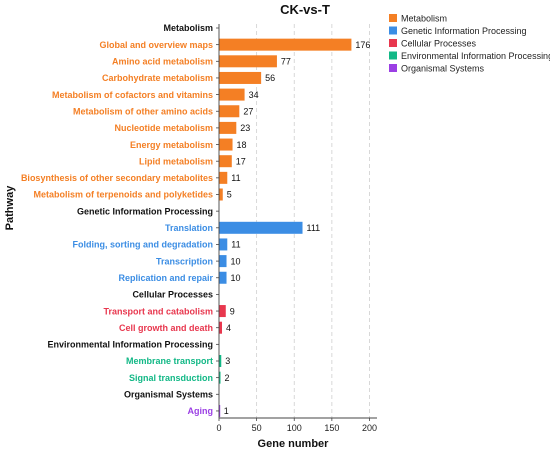 Image resolution: width=550 pixels, height=458 pixels. Describe the element at coordinates (166, 328) in the screenshot. I see `category-label: Cell growth and death` at that location.